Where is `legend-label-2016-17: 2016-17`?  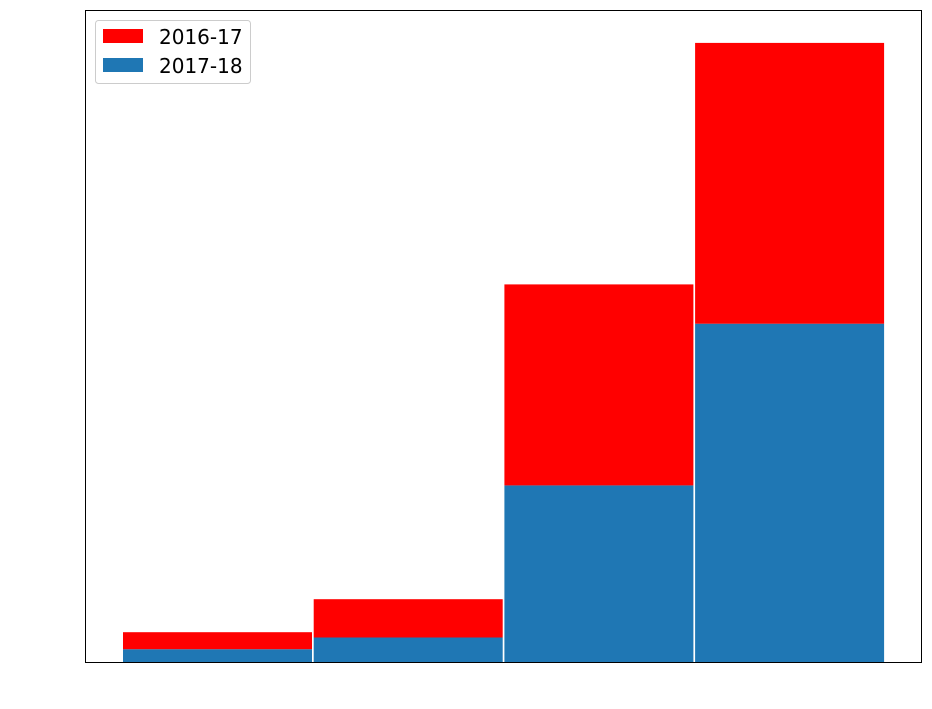 legend-label-2016-17: 2016-17 is located at coordinates (201, 37).